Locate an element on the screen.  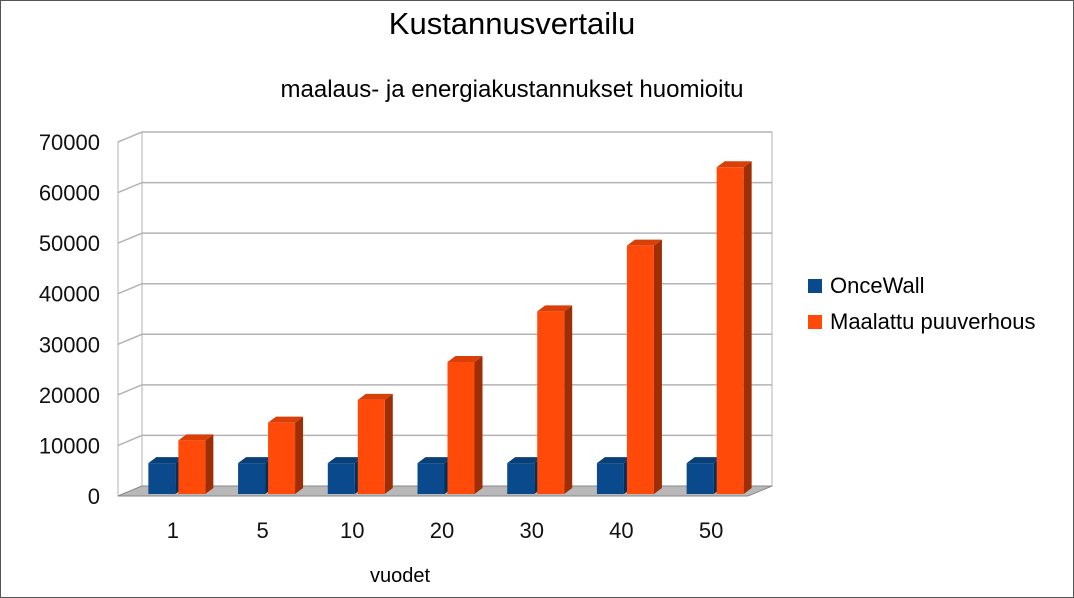
x-axis-ticks: 1 5 10 20 30 40 50 is located at coordinates (445, 530).